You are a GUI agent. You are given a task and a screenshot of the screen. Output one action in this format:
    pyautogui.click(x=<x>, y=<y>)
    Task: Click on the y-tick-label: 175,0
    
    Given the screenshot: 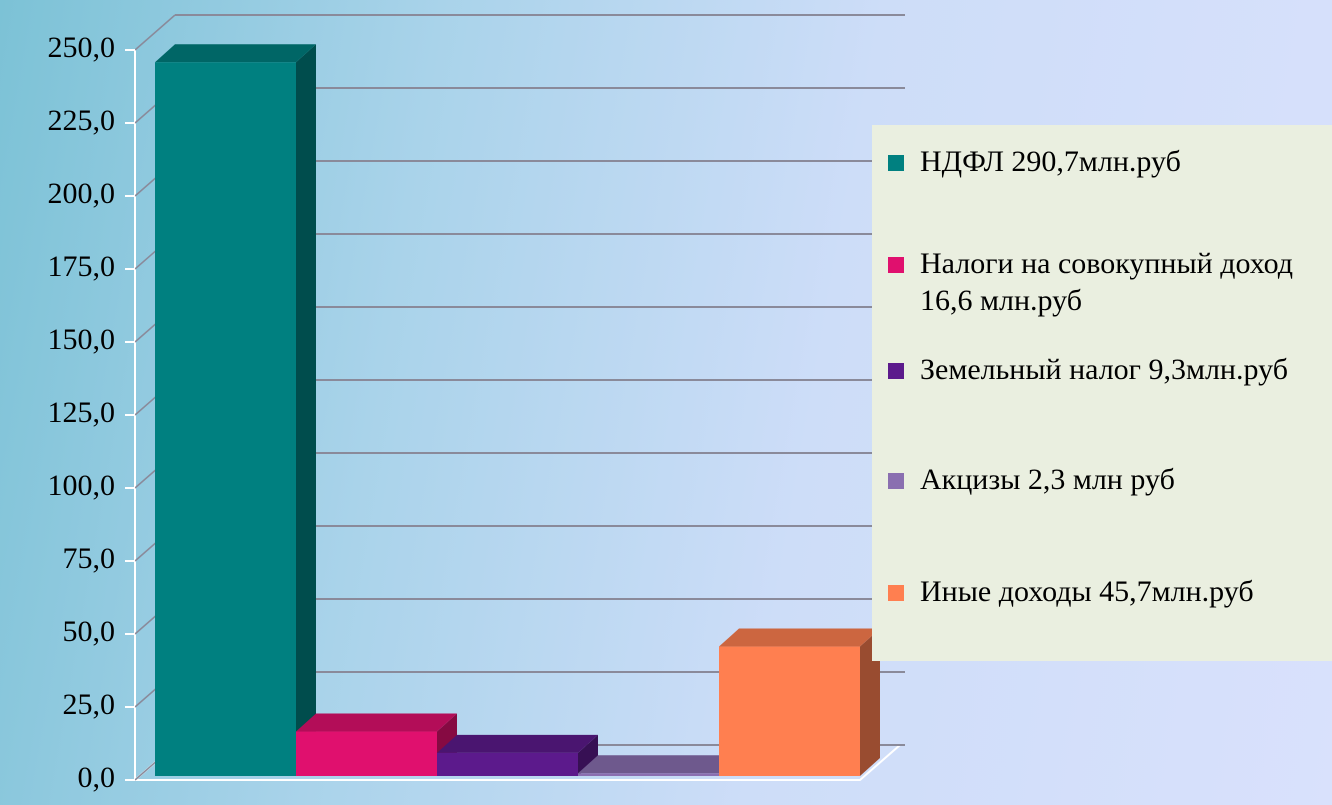 What is the action you would take?
    pyautogui.click(x=82, y=266)
    